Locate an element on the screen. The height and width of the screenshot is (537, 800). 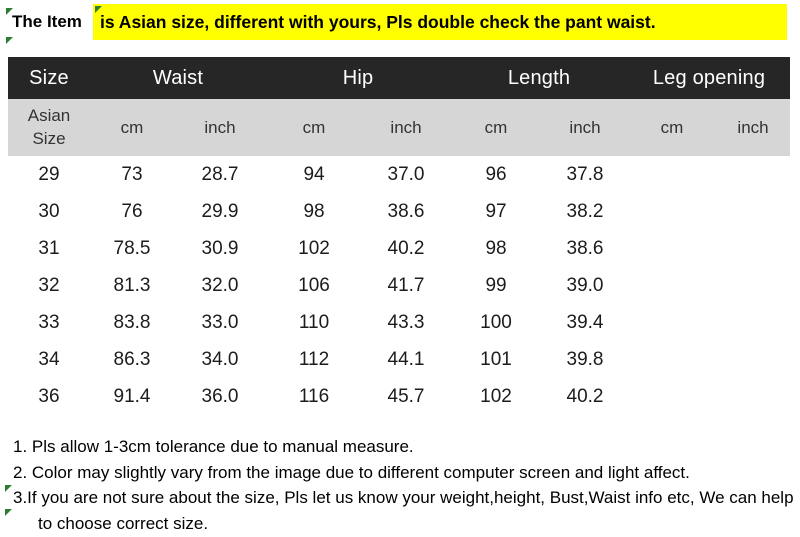
unit-asian-size: Asian Size is located at coordinates (49, 127).